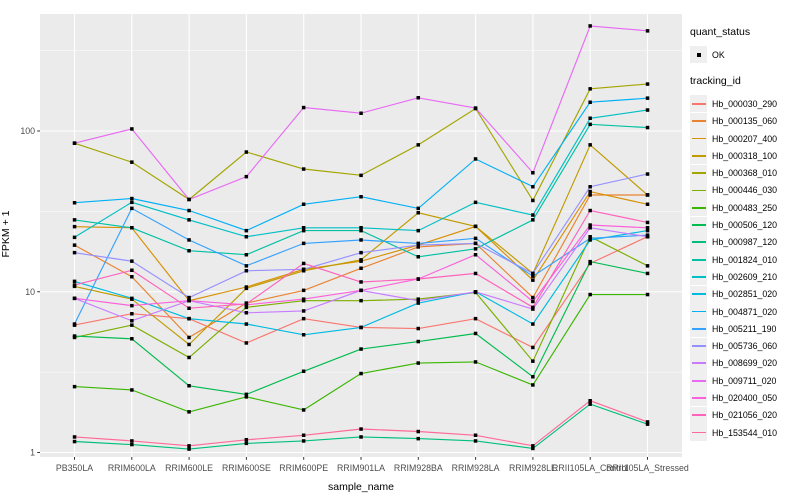 This screenshot has width=800, height=500. I want to click on legend-entry-label: Hb_005736_060, so click(745, 346).